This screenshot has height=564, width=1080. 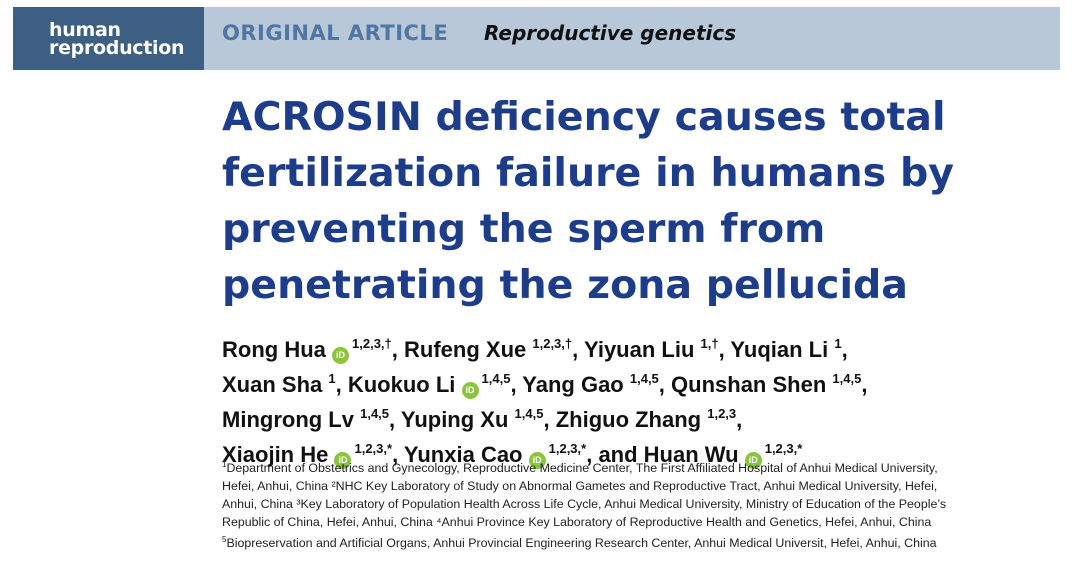 What do you see at coordinates (272, 384) in the screenshot?
I see `author-name: Xuan Sha` at bounding box center [272, 384].